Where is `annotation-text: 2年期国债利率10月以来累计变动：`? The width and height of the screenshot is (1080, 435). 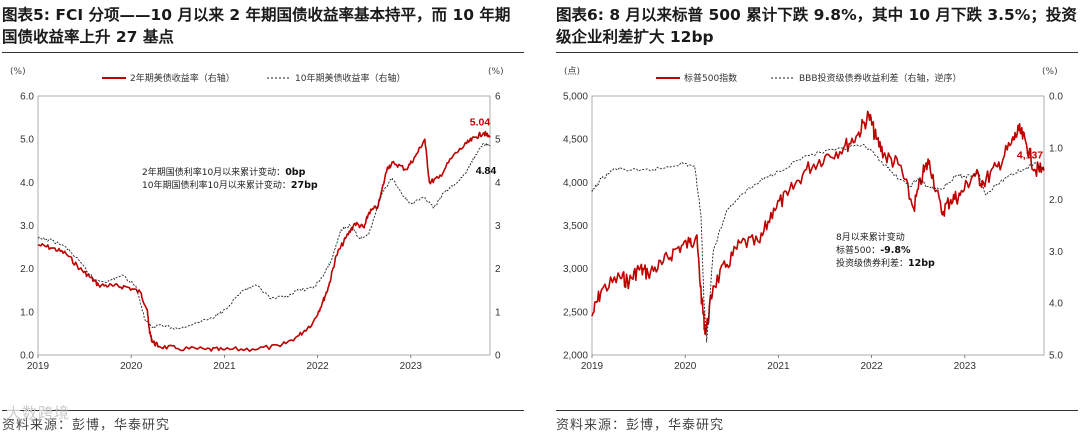
annotation-text: 2年期国债利率10月以来累计变动： is located at coordinates (213, 172).